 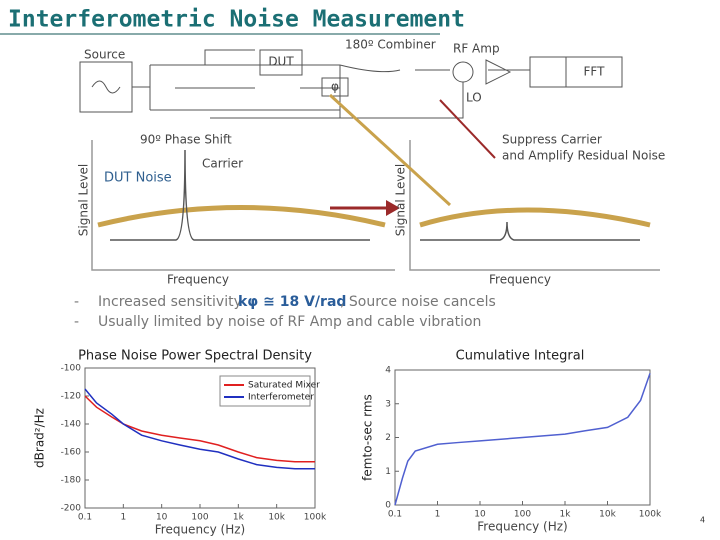 What do you see at coordinates (390, 45) in the screenshot?
I see `combiner-label: 180º Combiner` at bounding box center [390, 45].